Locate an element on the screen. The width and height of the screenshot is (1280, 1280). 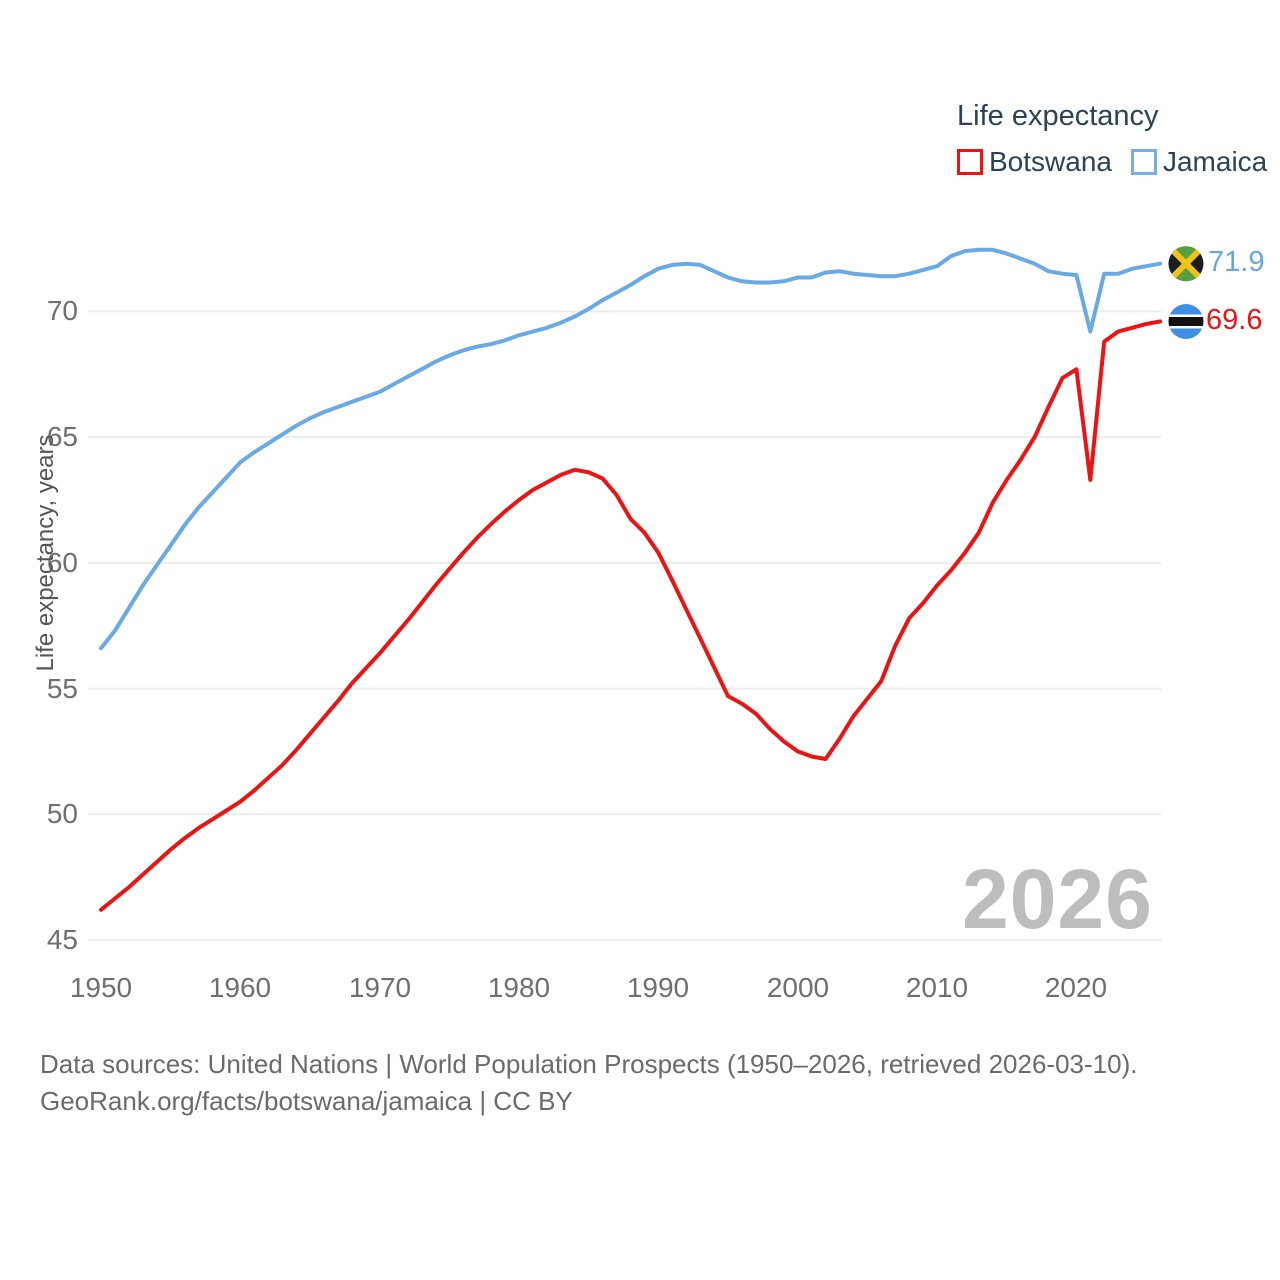
legend-items: Botswana Jamaica is located at coordinates (1112, 162).